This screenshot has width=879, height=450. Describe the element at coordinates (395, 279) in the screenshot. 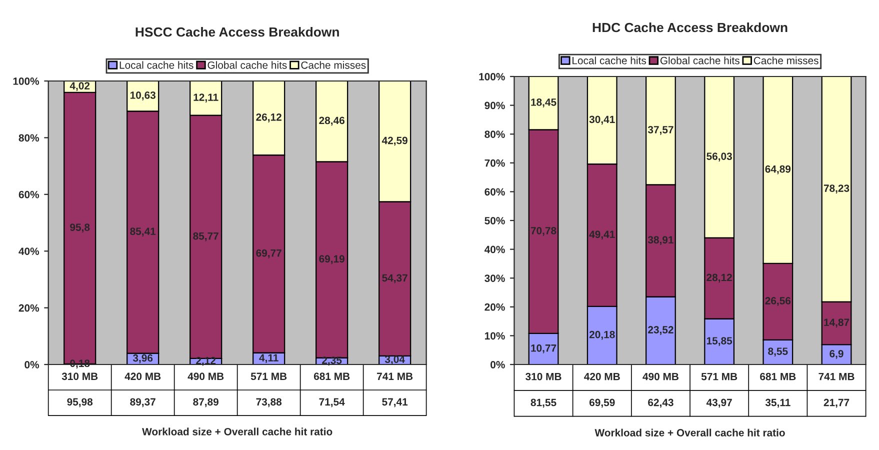

I see `data-label: 54,37` at that location.